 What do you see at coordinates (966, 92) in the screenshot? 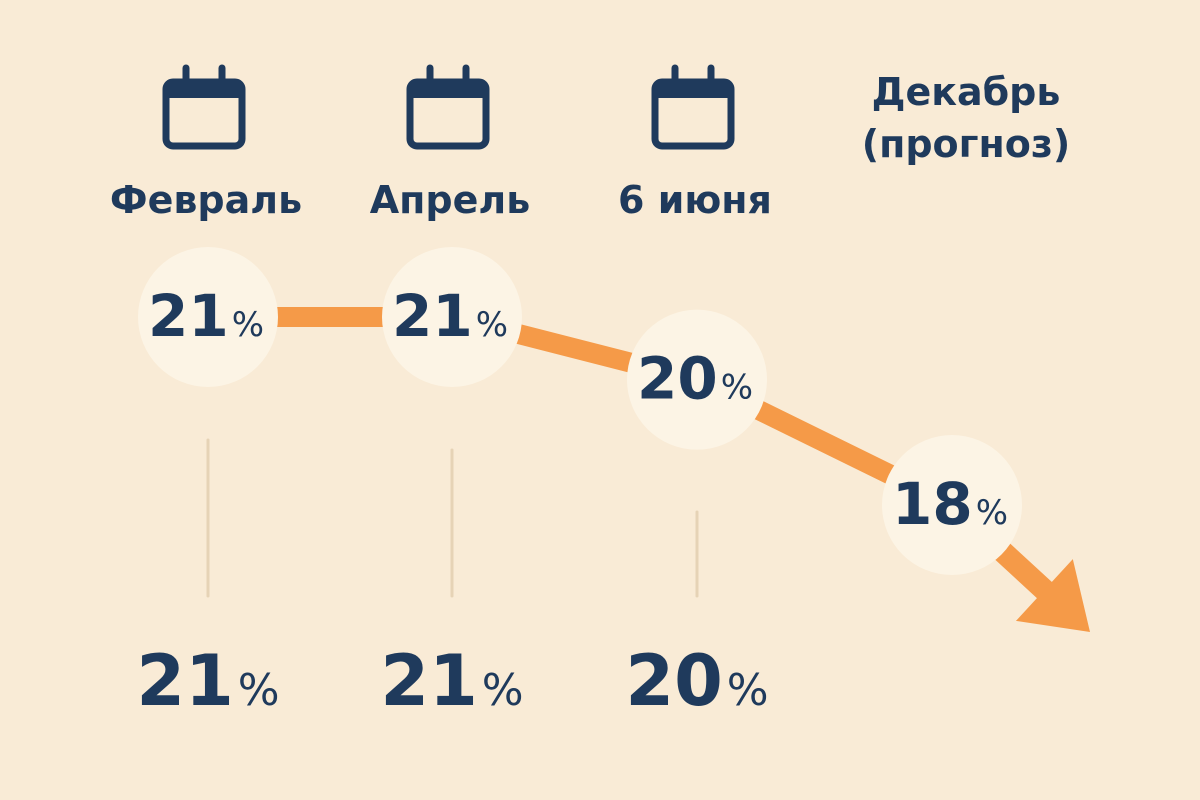
I see `category-label-line: Декабрь` at bounding box center [966, 92].